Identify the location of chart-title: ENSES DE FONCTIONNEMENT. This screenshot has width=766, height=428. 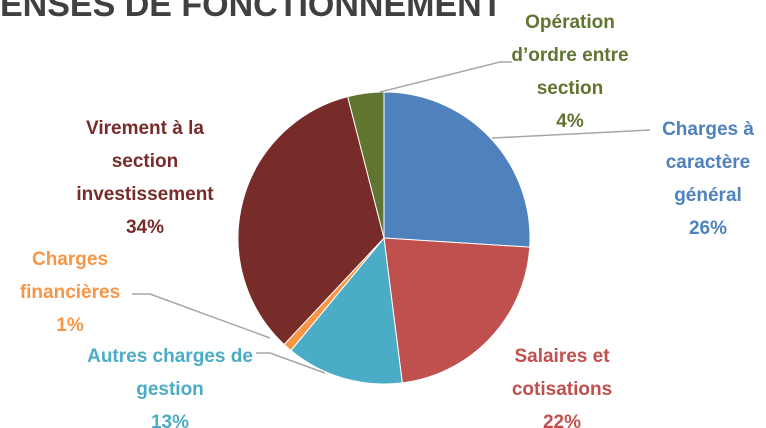
(251, 12).